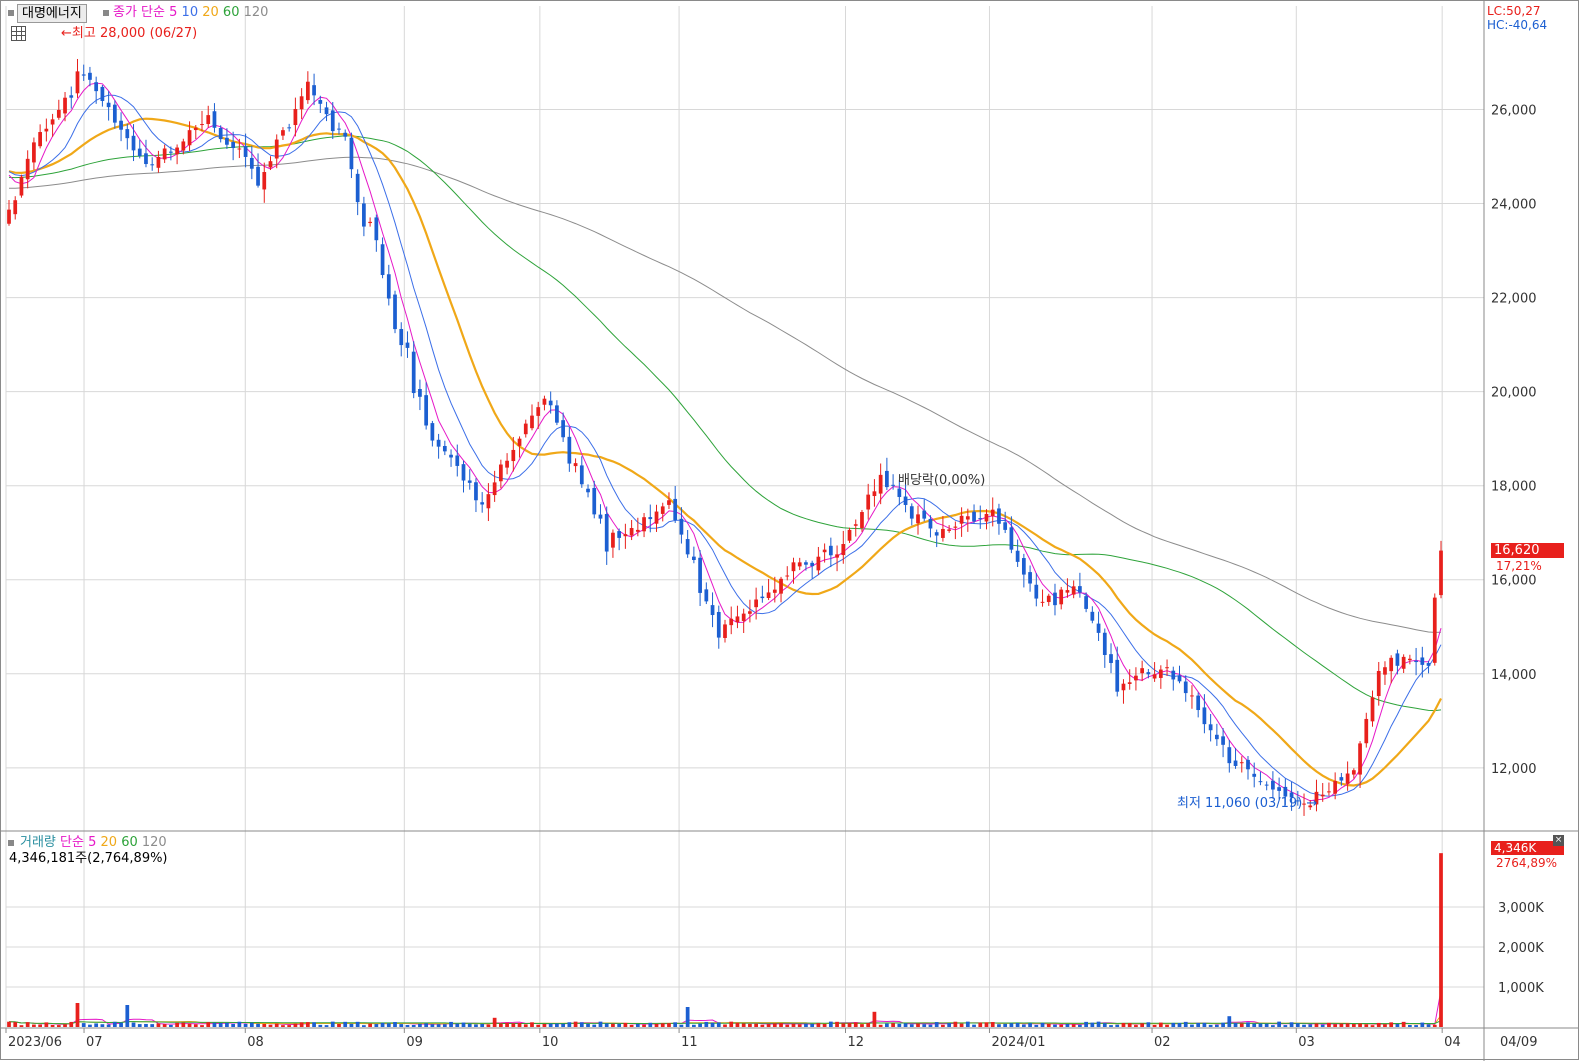 Image resolution: width=1579 pixels, height=1061 pixels. What do you see at coordinates (1240, 803) in the screenshot?
I see `low-marker-text: 최저 11,060 (03/19)` at bounding box center [1240, 803].